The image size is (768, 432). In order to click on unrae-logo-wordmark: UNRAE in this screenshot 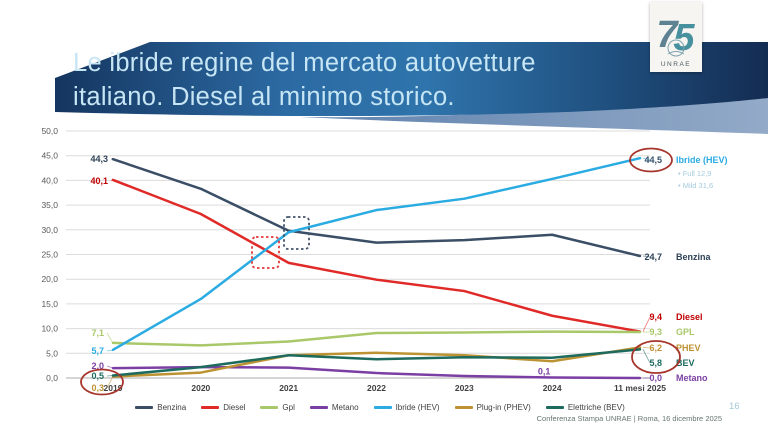, I will do `click(676, 64)`.